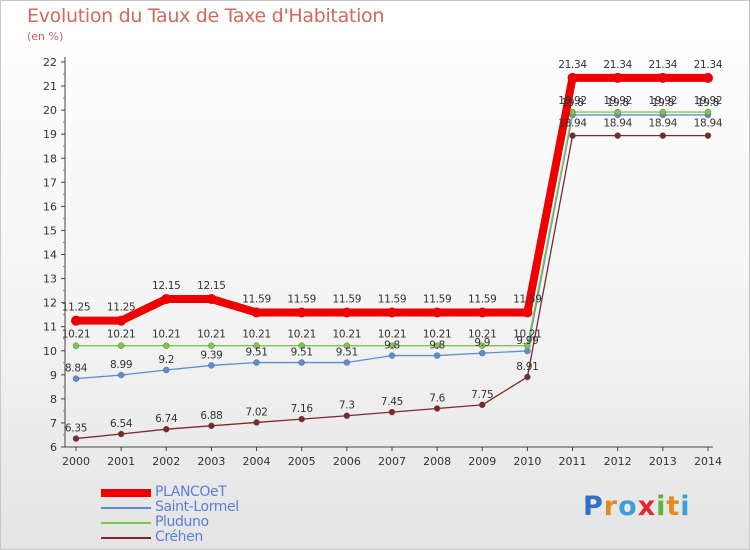  I want to click on data-label: 7.6, so click(437, 399).